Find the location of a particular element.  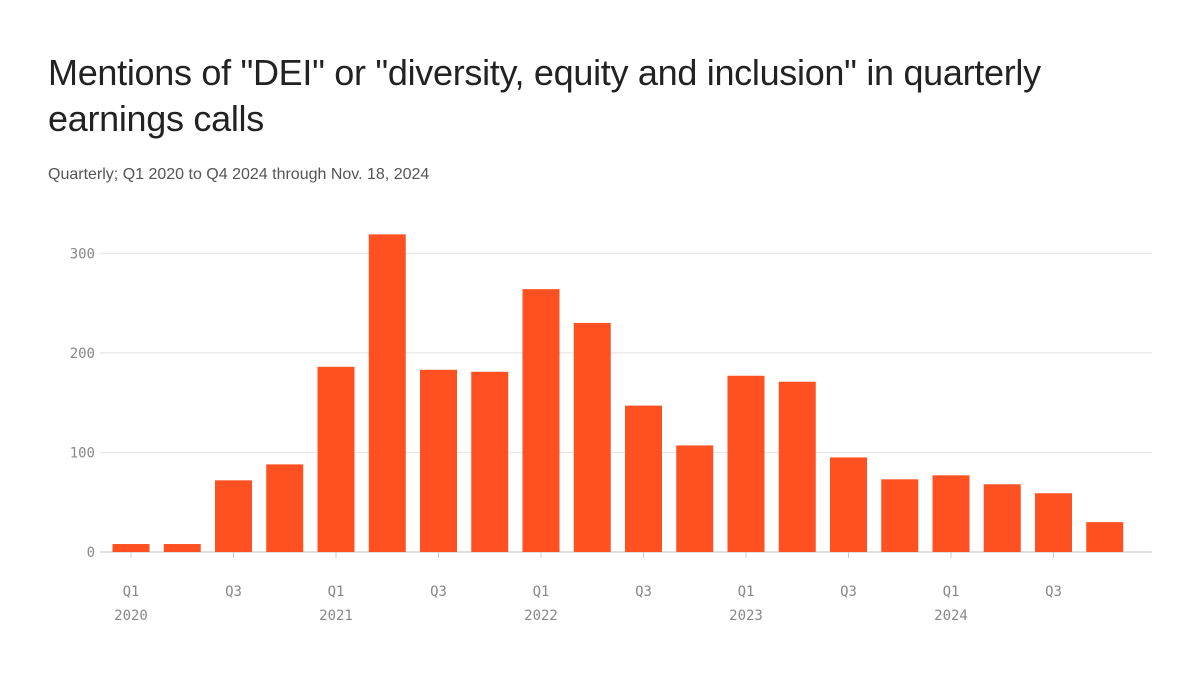

y-tick-label: 200 is located at coordinates (82, 354).